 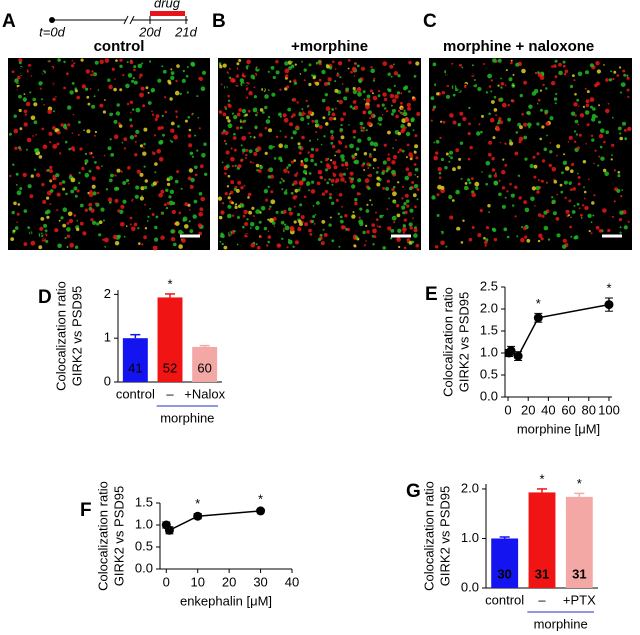 I want to click on panel-title: control, so click(x=119, y=46).